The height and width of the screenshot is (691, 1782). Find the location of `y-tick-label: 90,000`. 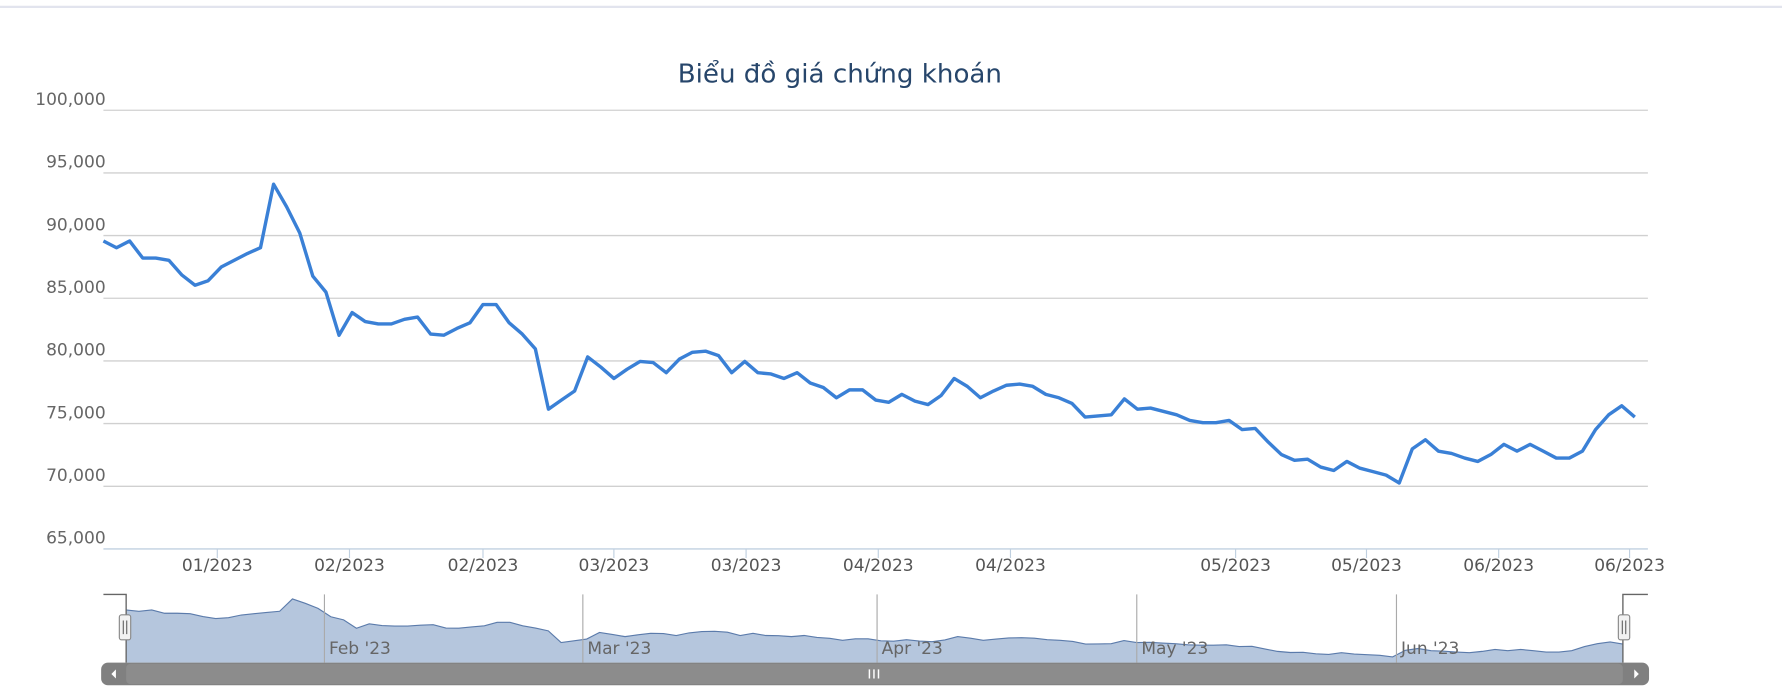

y-tick-label: 90,000 is located at coordinates (76, 225).